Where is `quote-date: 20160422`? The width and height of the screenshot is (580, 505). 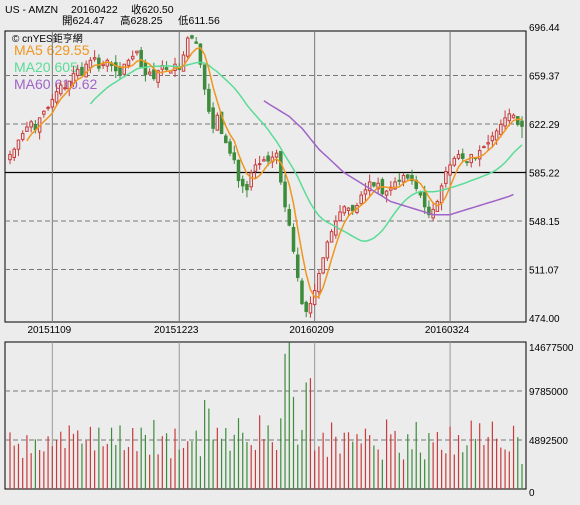
quote-date: 20160422 is located at coordinates (94, 10).